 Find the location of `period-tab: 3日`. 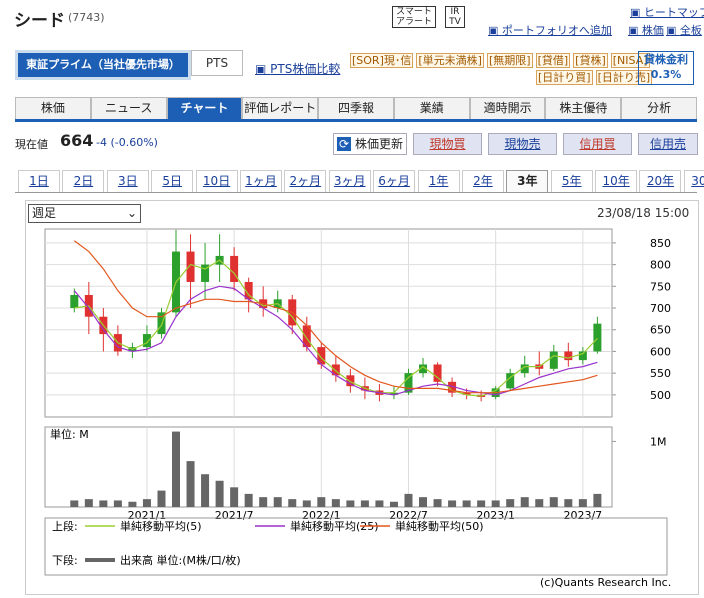

period-tab: 3日 is located at coordinates (127, 181).